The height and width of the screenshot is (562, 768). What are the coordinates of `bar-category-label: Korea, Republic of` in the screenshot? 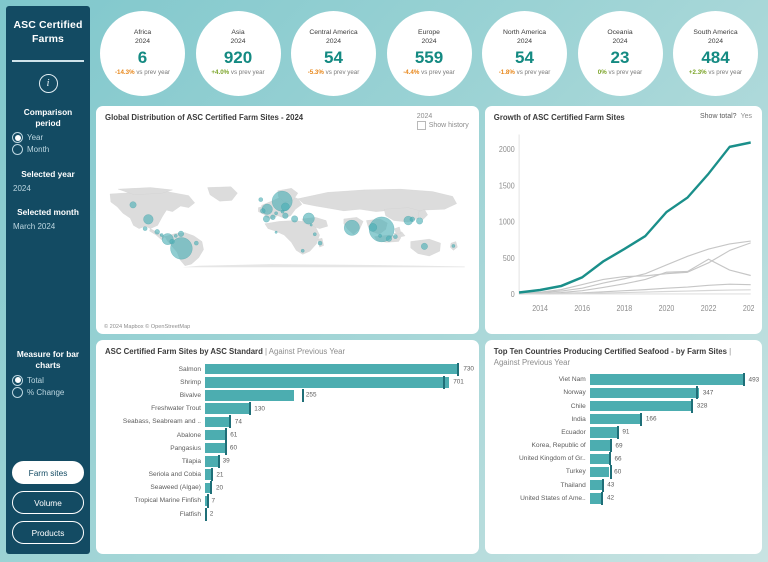 It's located at (558, 446).